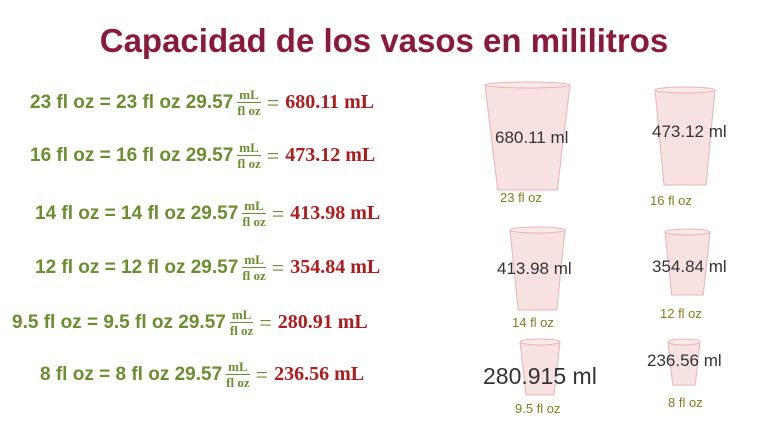 Image resolution: width=768 pixels, height=432 pixels. What do you see at coordinates (684, 360) in the screenshot?
I see `cup-volume: 236.56 ml` at bounding box center [684, 360].